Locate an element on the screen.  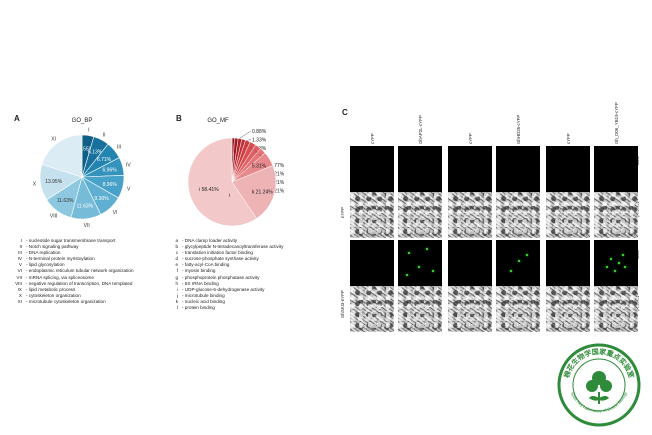
legend-text: - DNA clamp loader activity is located at coordinates (210, 240).